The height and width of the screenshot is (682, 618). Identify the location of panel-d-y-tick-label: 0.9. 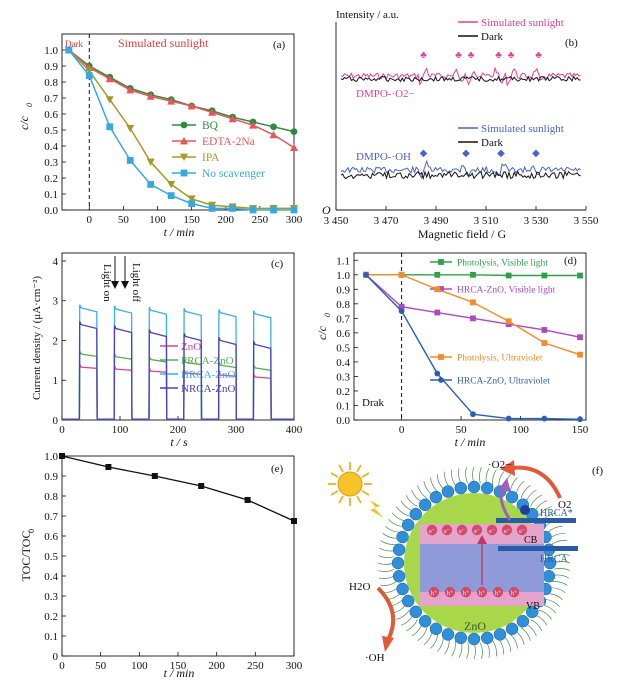
(343, 290).